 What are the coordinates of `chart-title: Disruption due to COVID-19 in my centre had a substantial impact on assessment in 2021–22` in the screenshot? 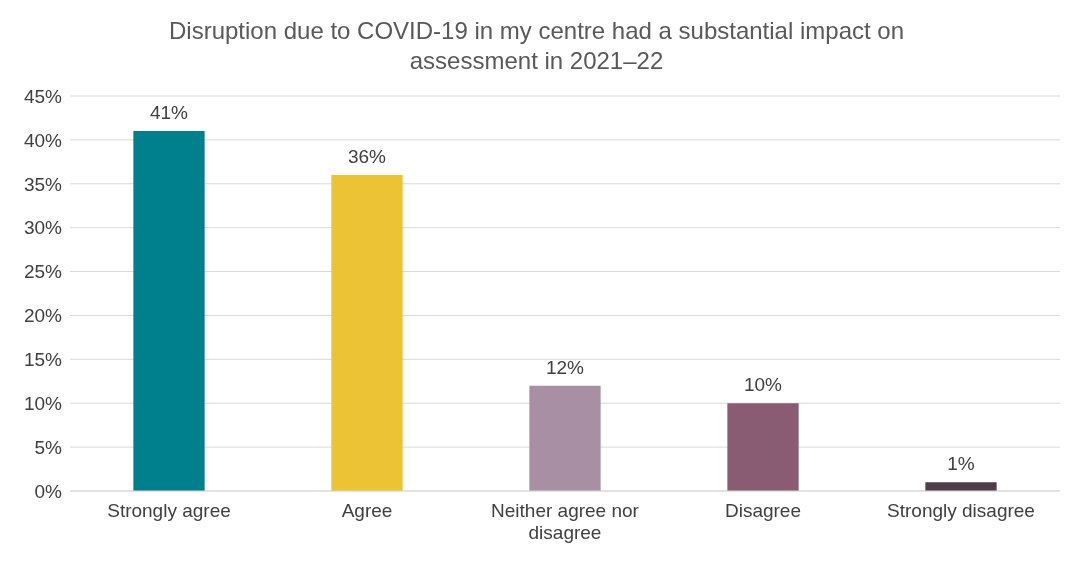 It's located at (536, 46).